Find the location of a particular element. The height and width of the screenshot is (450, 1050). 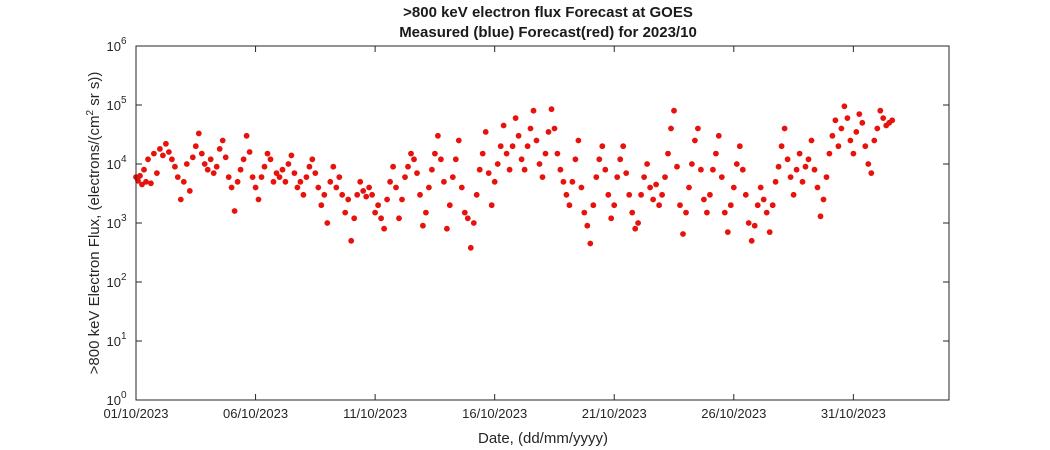

y-tick-exponent: 2 is located at coordinates (124, 277).